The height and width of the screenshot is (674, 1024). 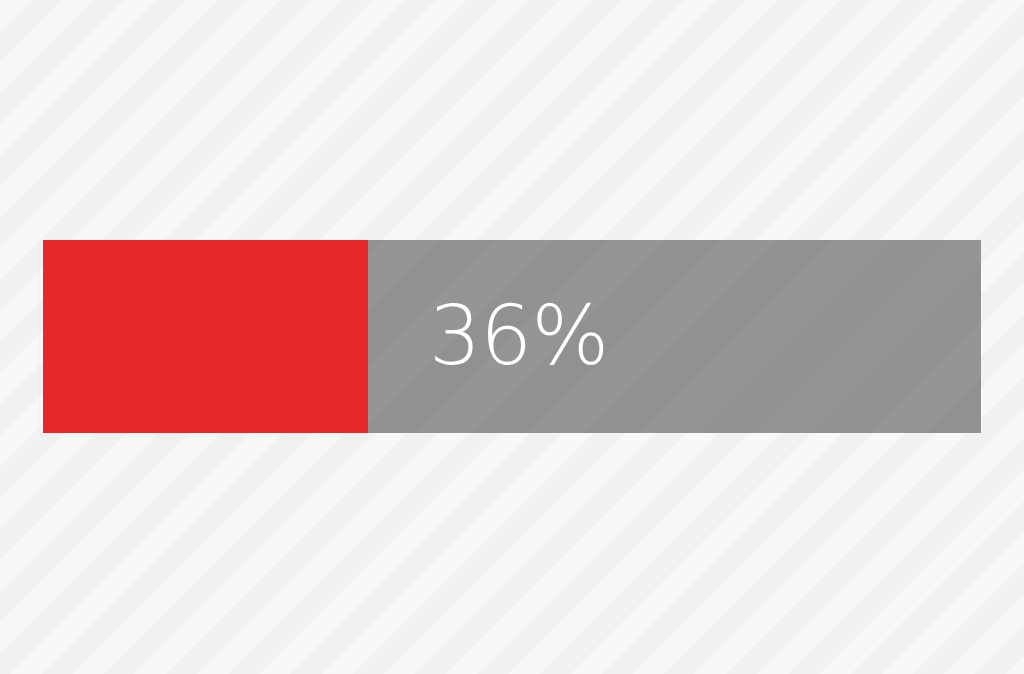 I want to click on progress-label: 36%, so click(x=519, y=336).